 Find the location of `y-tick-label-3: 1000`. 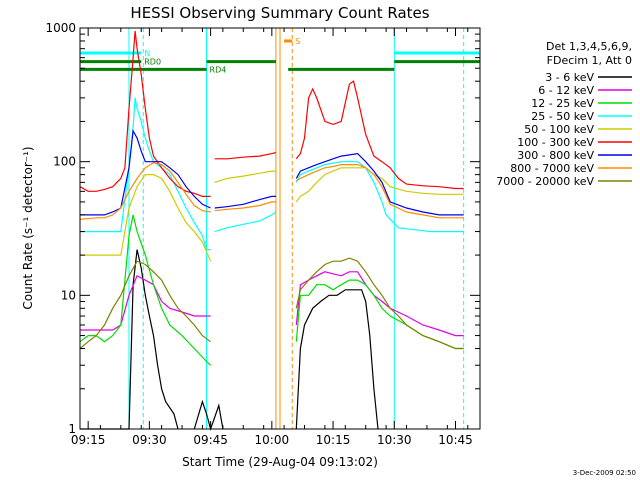

y-tick-label-3: 1000 is located at coordinates (60, 28).